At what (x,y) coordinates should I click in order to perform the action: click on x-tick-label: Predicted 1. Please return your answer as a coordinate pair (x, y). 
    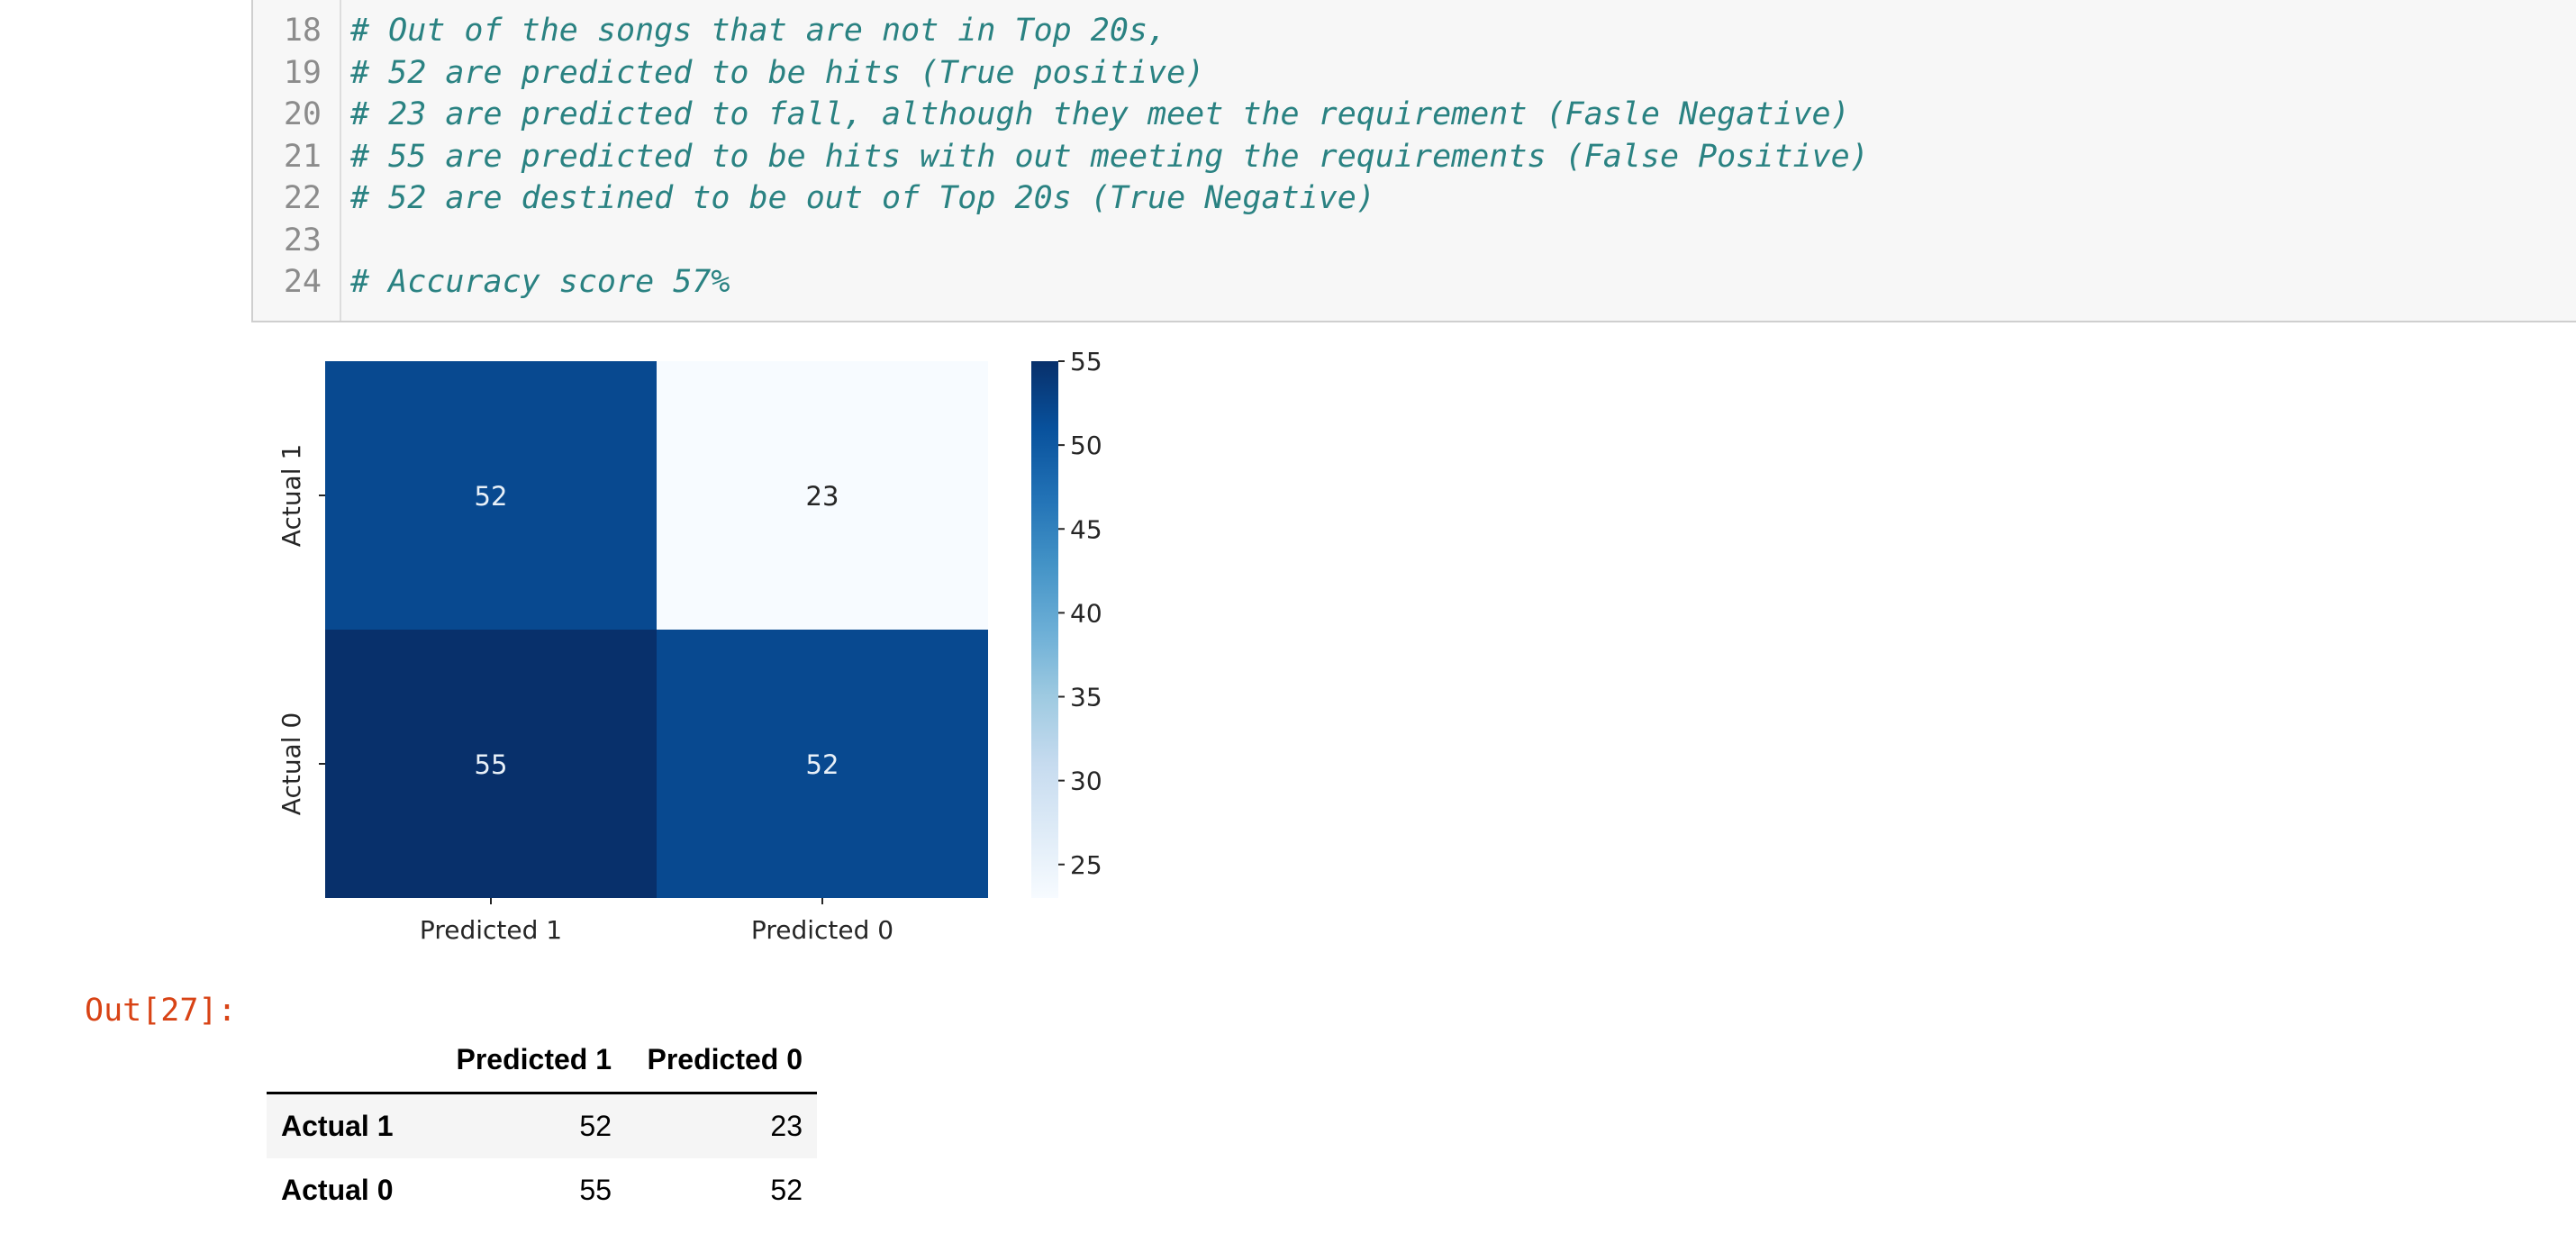
    Looking at the image, I should click on (491, 930).